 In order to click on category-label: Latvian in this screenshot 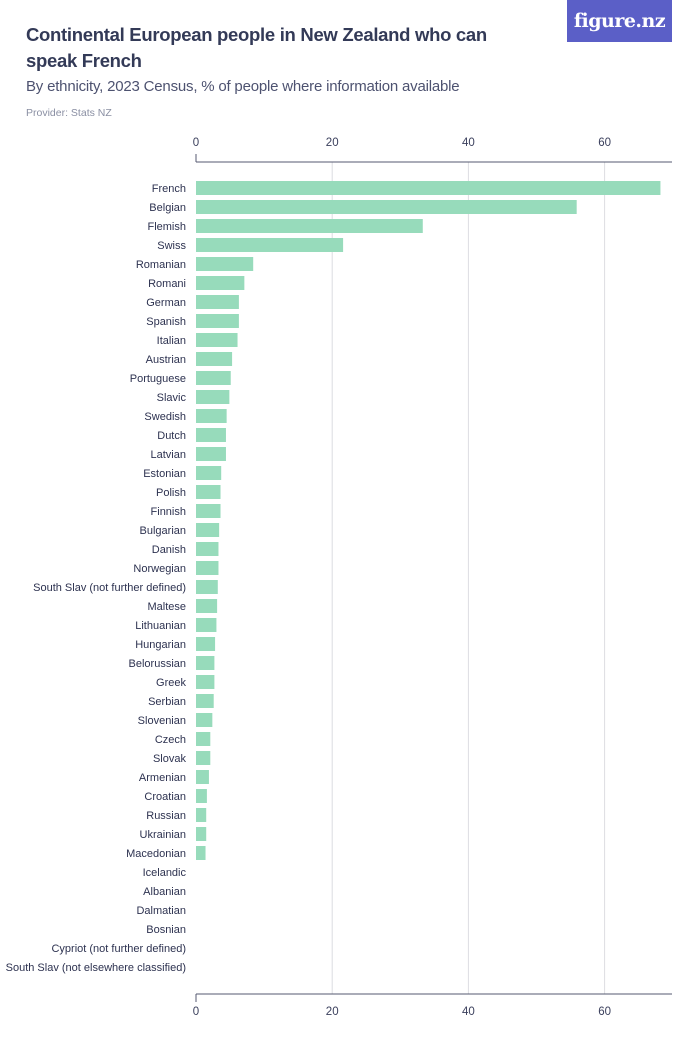, I will do `click(168, 455)`.